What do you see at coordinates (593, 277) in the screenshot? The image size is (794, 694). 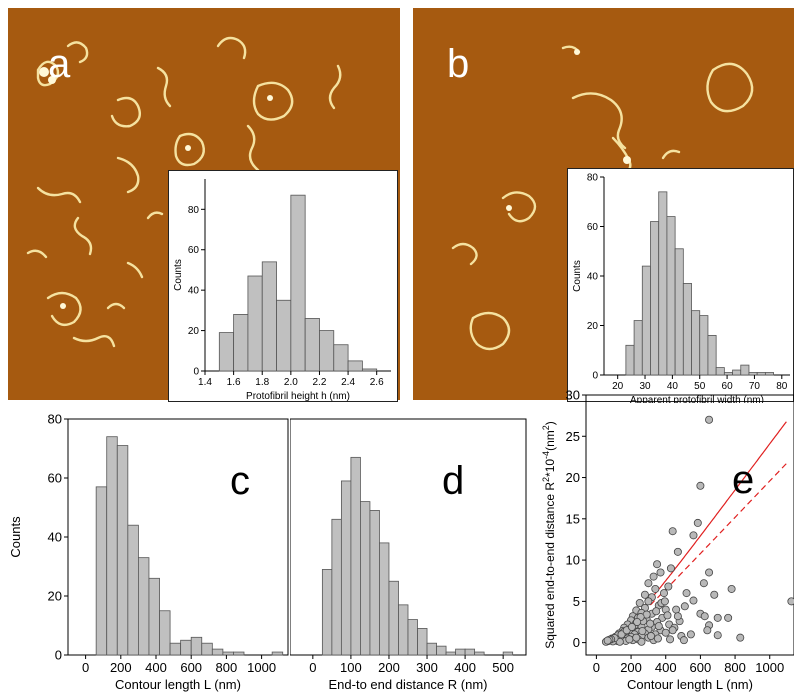 I see `y-tick-label-b-2: 40` at bounding box center [593, 277].